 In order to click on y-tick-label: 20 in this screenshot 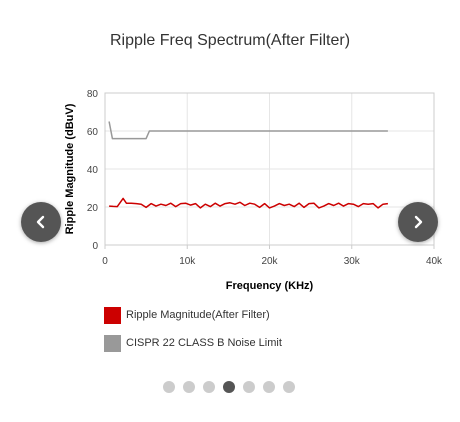, I will do `click(93, 208)`.